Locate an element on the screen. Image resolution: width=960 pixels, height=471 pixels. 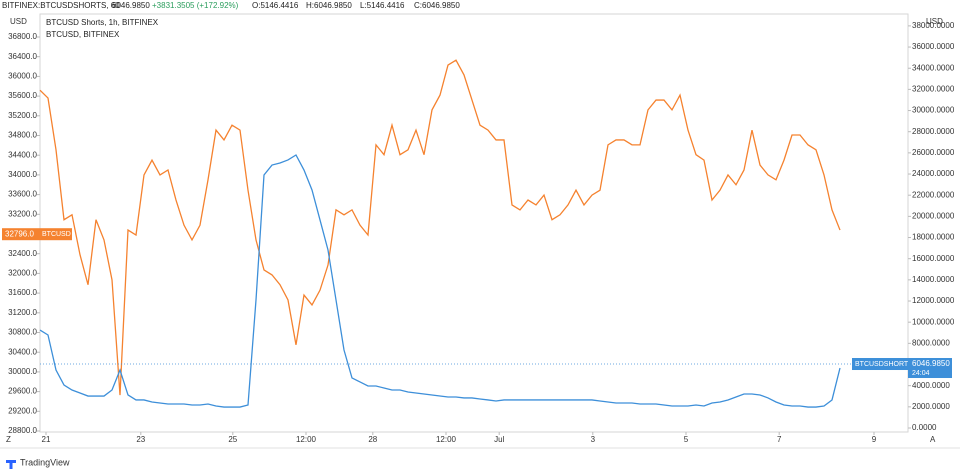
x-tick-label: 9 is located at coordinates (874, 439).